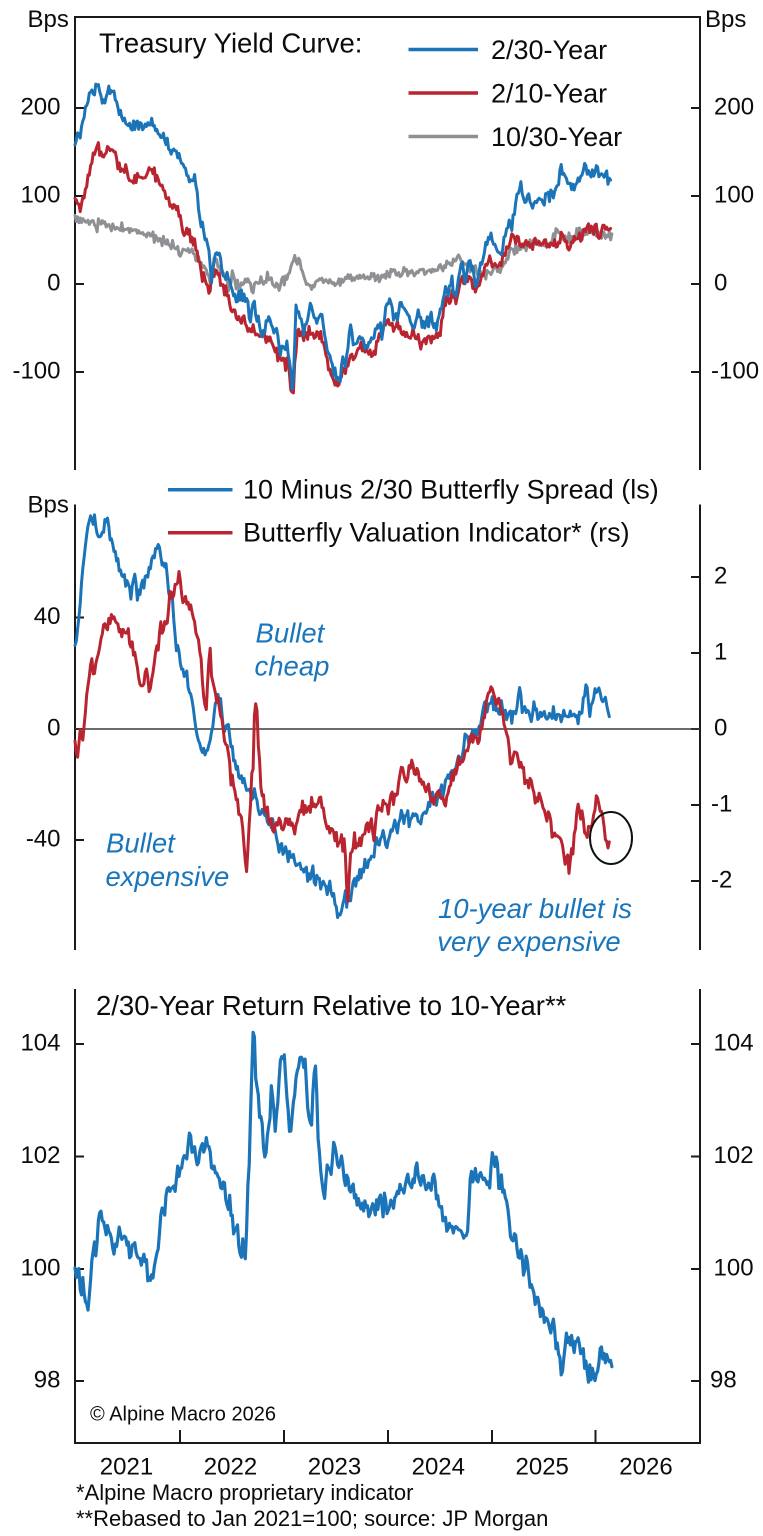 This screenshot has width=763, height=1536. I want to click on svg-text: -1, so click(721, 804).